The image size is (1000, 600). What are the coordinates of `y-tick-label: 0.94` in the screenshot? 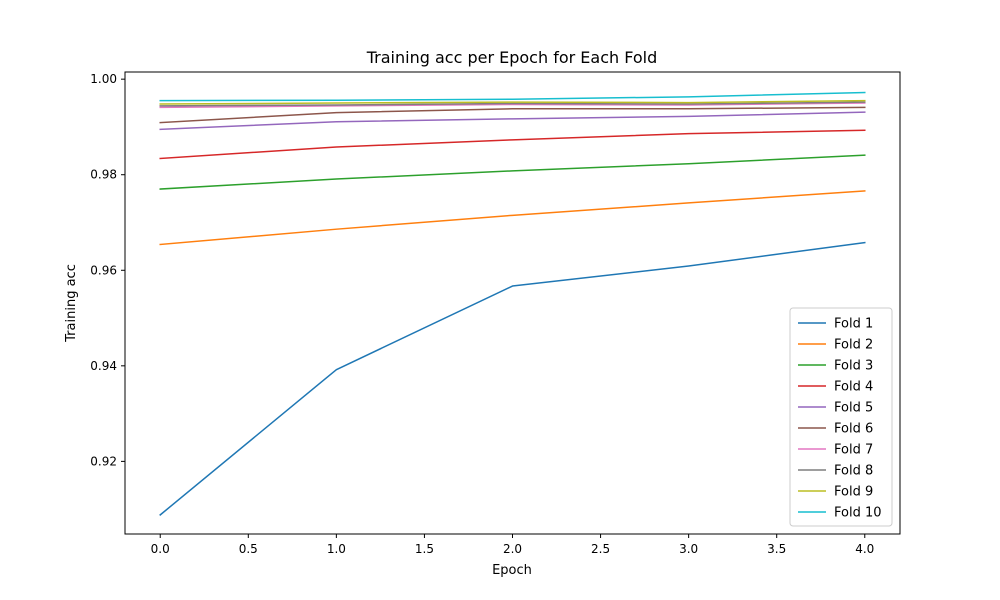 It's located at (103, 366).